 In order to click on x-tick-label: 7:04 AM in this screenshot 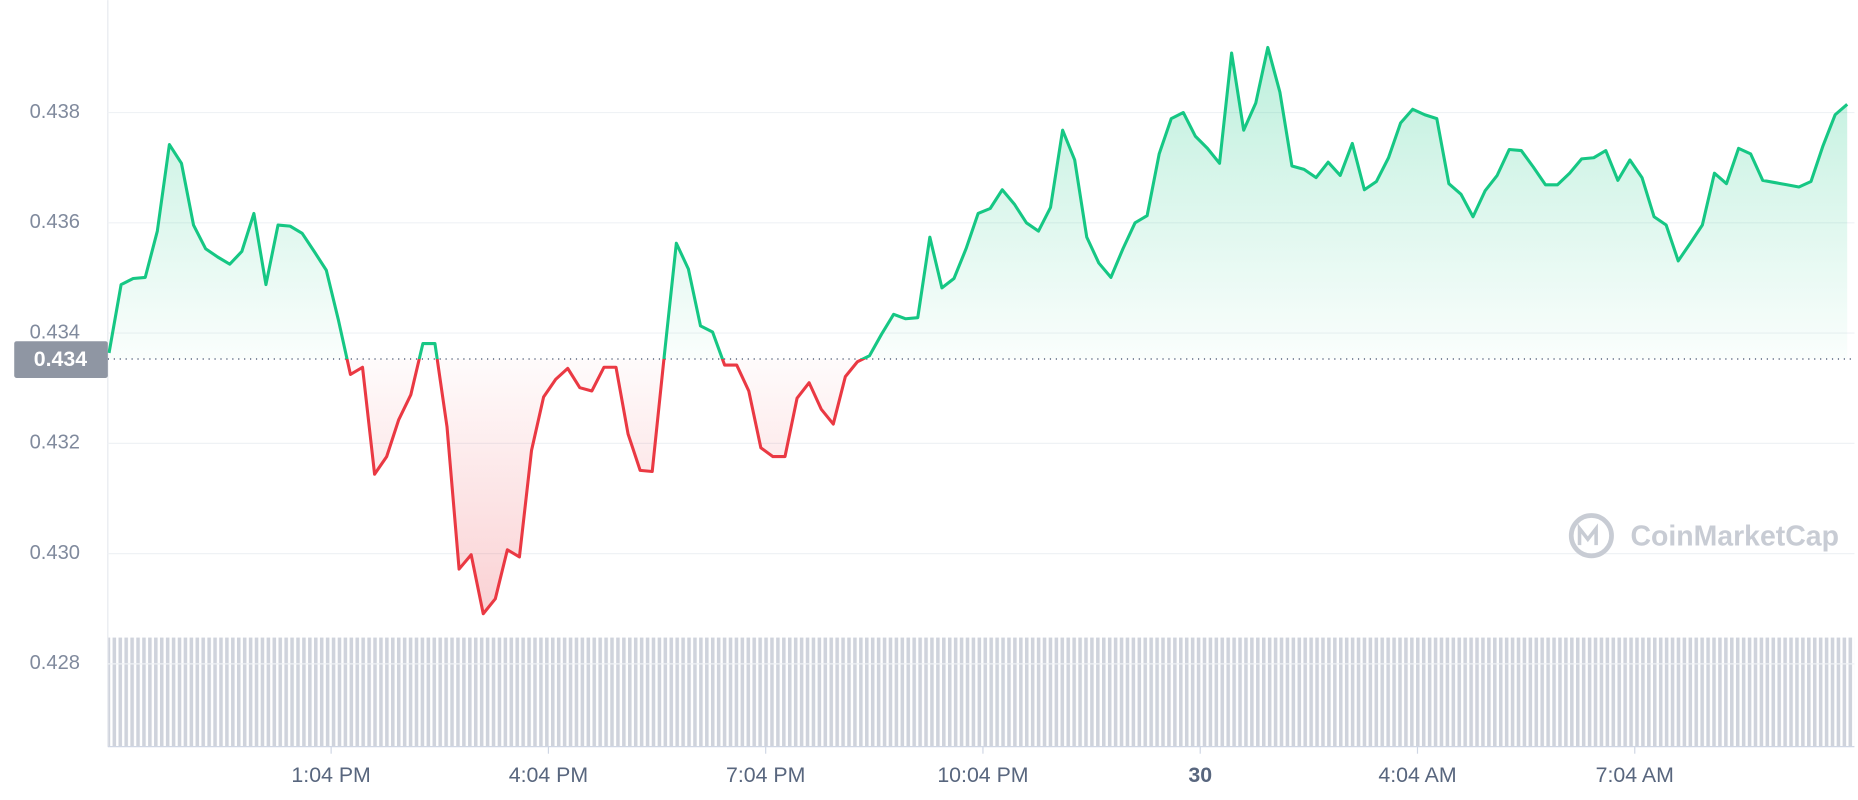, I will do `click(1635, 775)`.